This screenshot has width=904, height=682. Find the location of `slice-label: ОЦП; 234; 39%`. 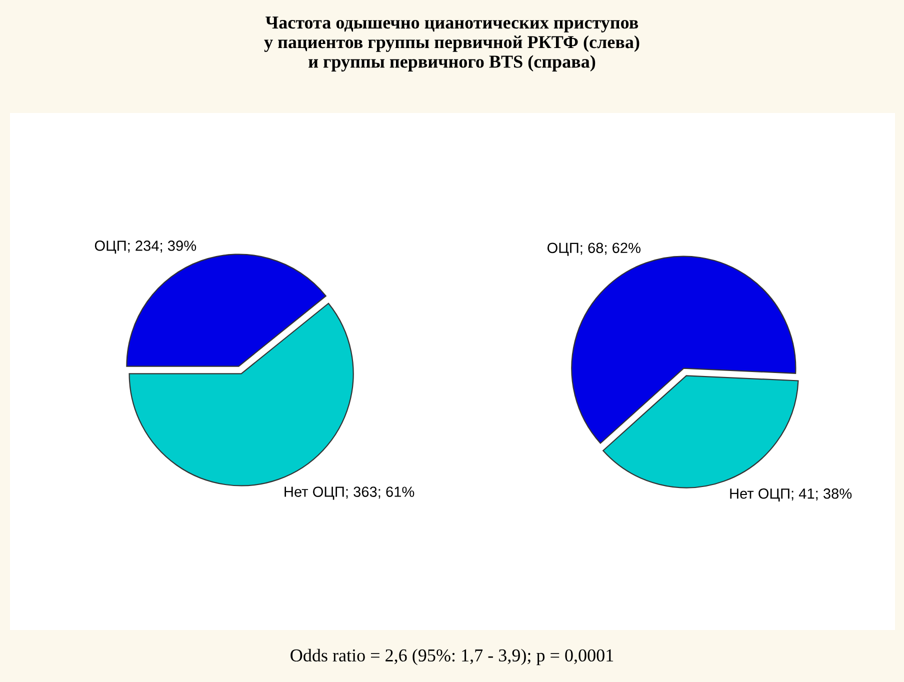

slice-label: ОЦП; 234; 39% is located at coordinates (145, 247).